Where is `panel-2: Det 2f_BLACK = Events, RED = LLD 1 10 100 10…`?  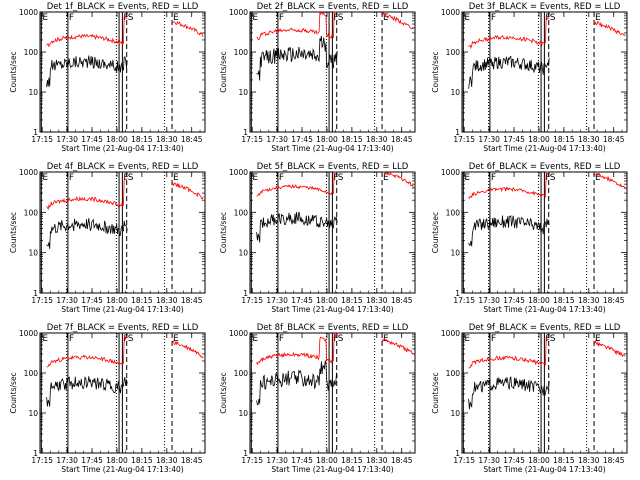
panel-2: Det 2f_BLACK = Events, RED = LLD 1 10 100 10… is located at coordinates (317, 77).